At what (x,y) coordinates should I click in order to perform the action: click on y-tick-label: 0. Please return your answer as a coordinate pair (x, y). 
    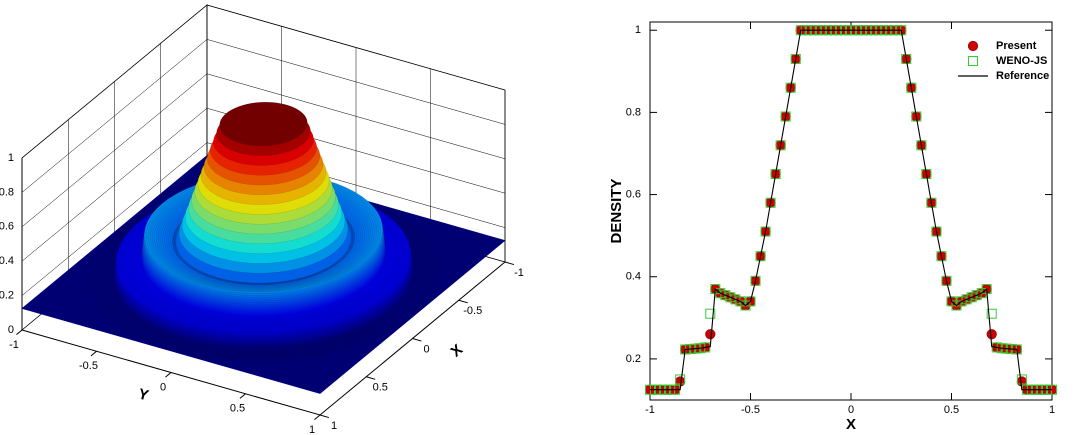
    Looking at the image, I should click on (163, 387).